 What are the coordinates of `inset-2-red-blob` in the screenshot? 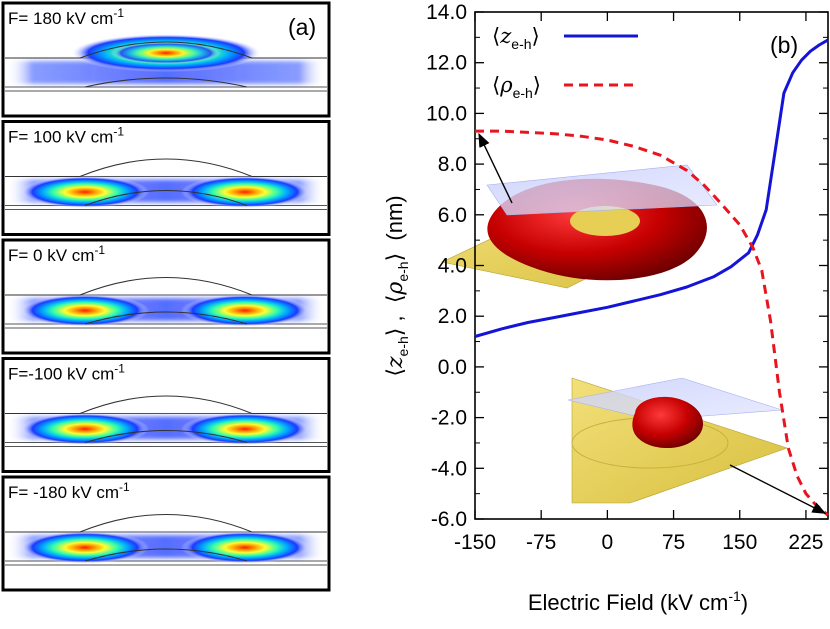 It's located at (668, 422).